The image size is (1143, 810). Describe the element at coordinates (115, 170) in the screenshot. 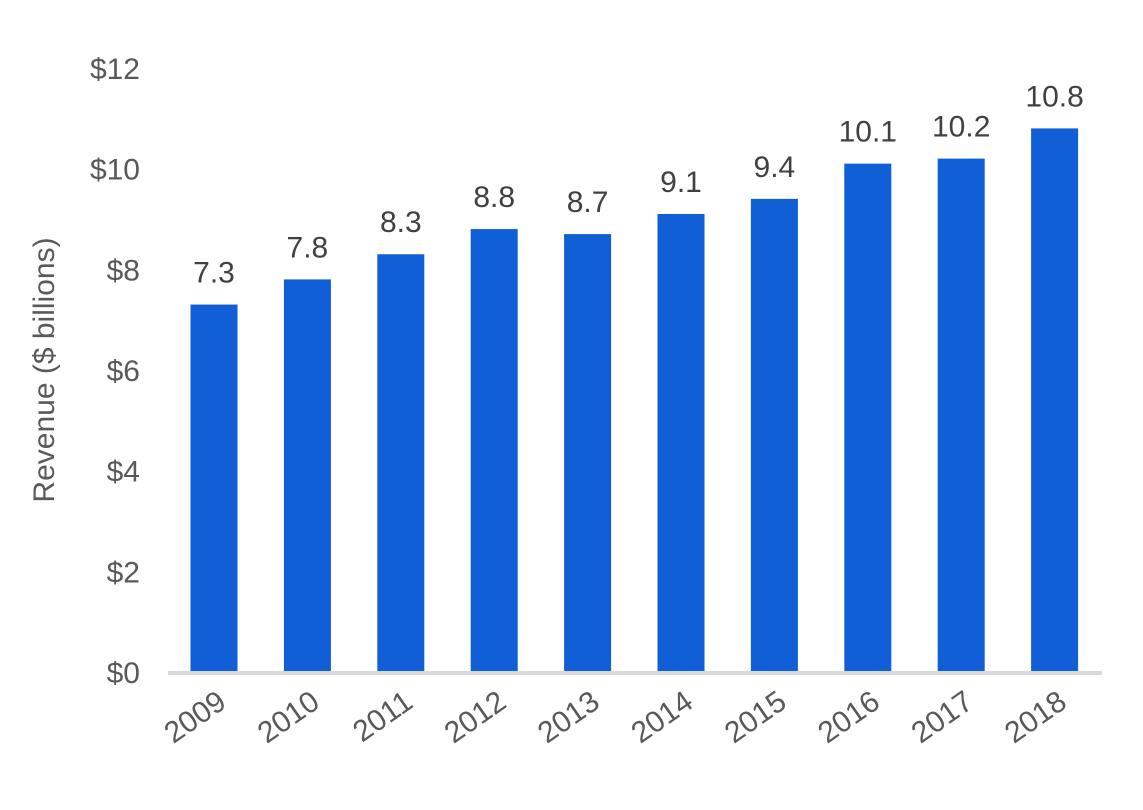

I see `y-tick-label: $10` at that location.